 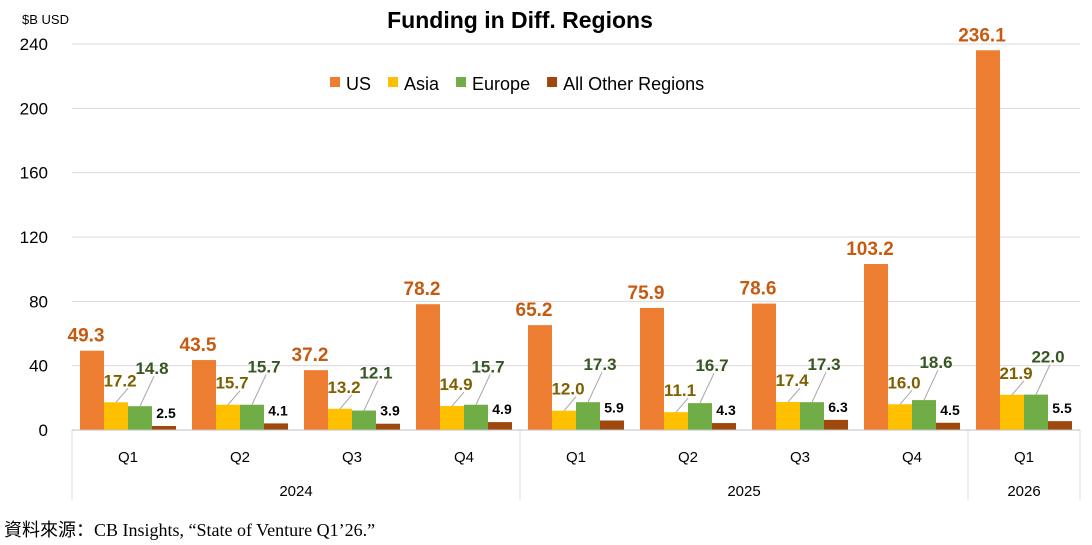 What do you see at coordinates (422, 289) in the screenshot?
I see `data-label: 78.2` at bounding box center [422, 289].